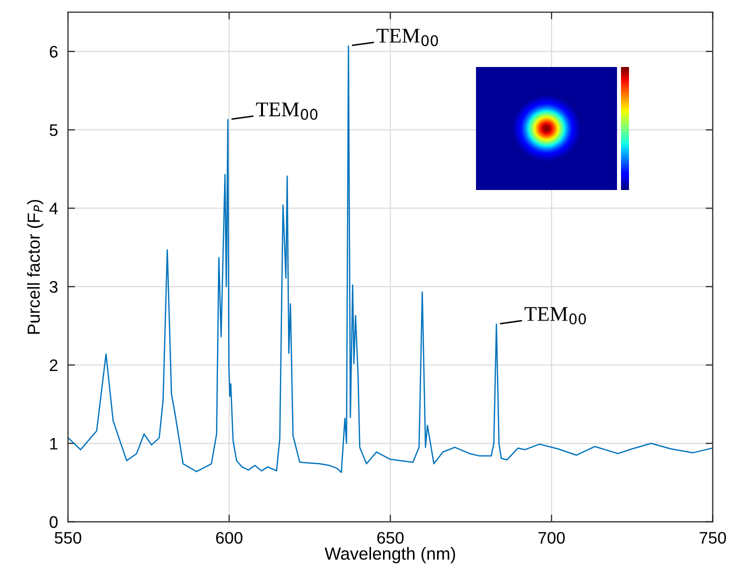  I want to click on y-tick-label: 0, so click(54, 522).